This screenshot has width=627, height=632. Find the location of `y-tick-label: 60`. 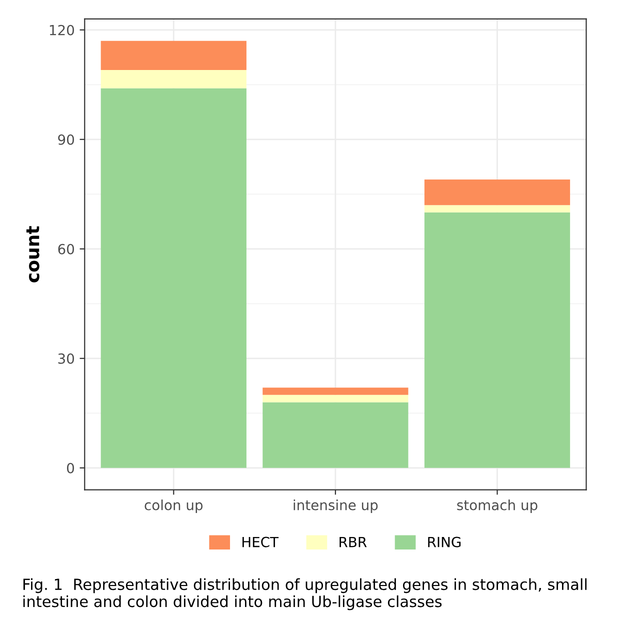

y-tick-label: 60 is located at coordinates (66, 249).